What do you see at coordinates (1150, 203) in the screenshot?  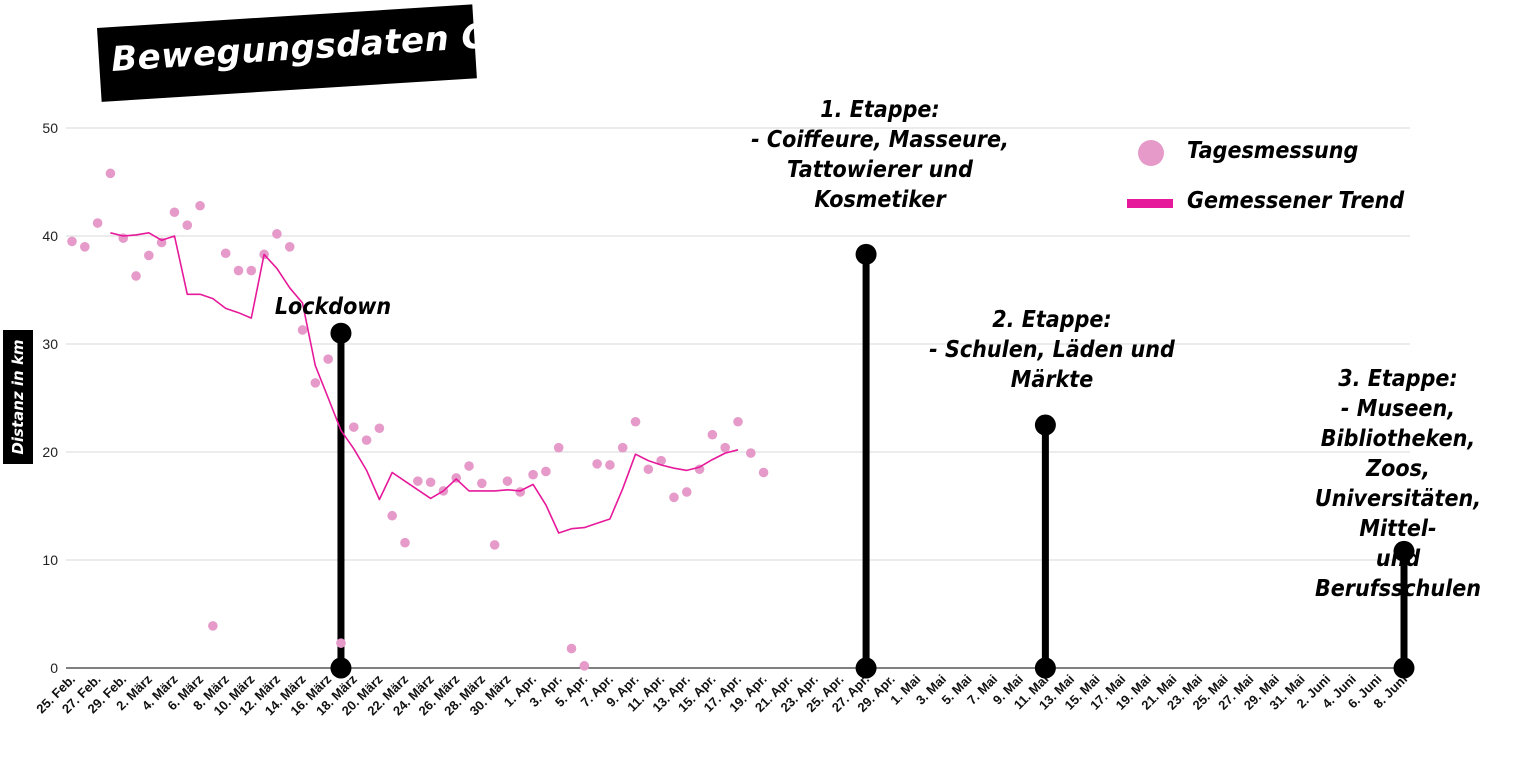 I see `legend-line-marker` at bounding box center [1150, 203].